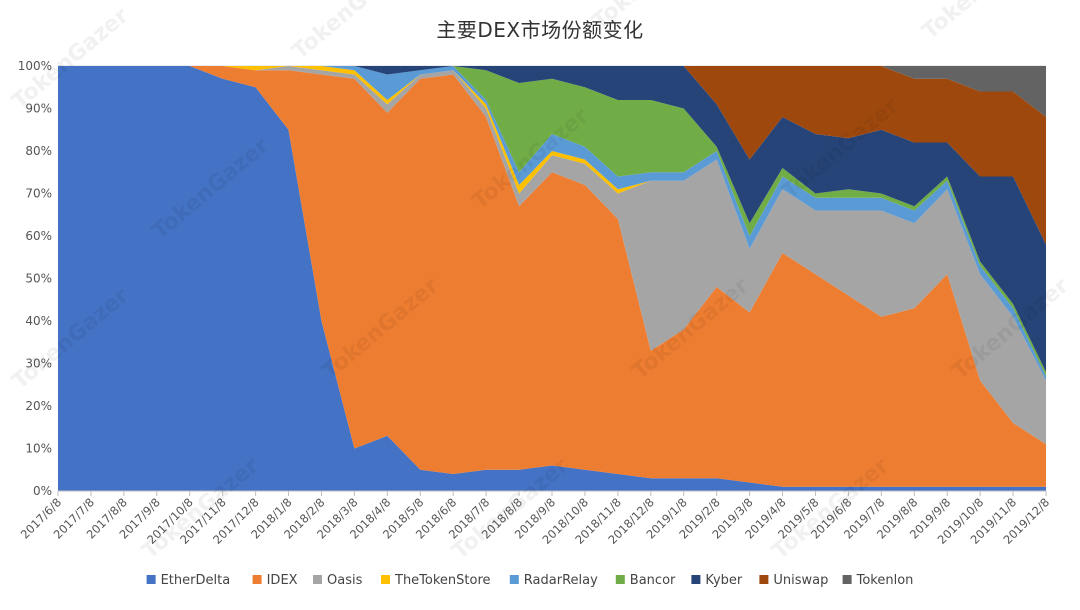 Image resolution: width=1080 pixels, height=610 pixels. I want to click on legend-label-thetokenstore: TheTokenStore, so click(442, 580).